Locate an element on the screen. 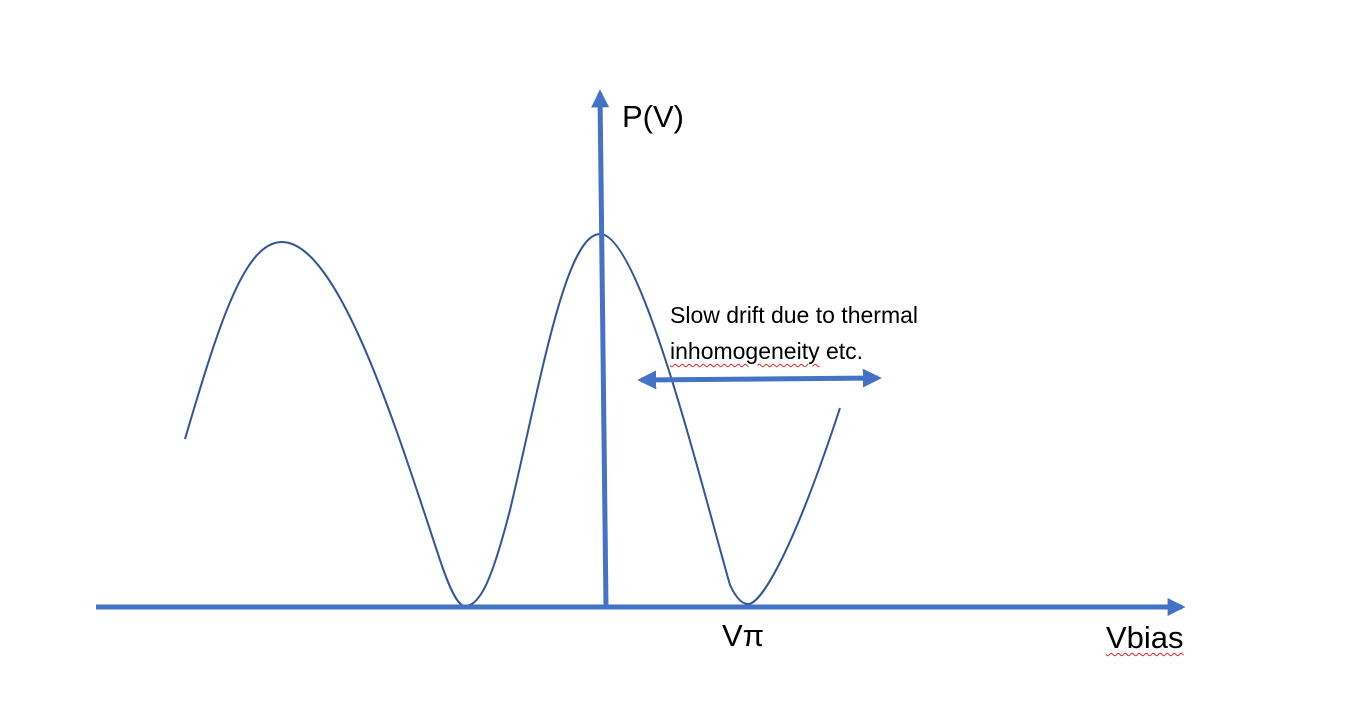 The width and height of the screenshot is (1359, 724). y-axis-label: P(V) is located at coordinates (653, 116).